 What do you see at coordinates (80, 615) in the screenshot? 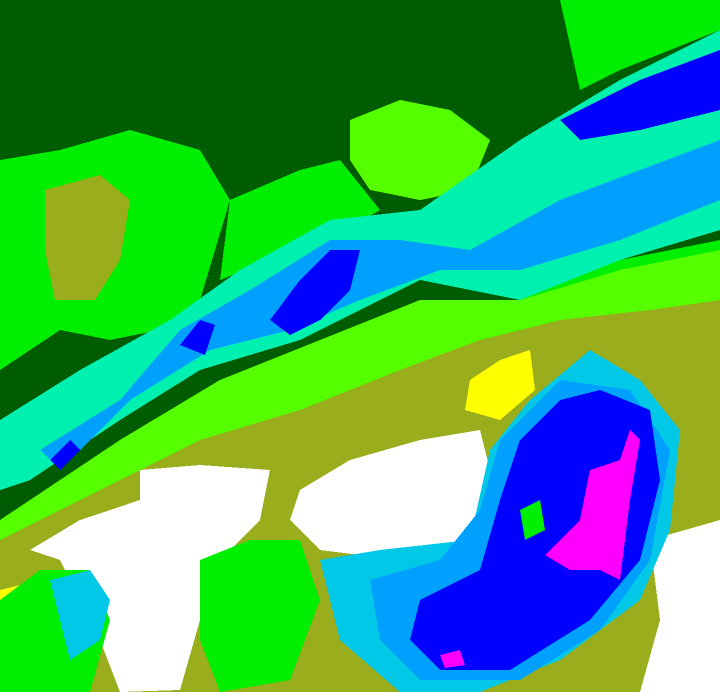
I see `cyan-area-lower-left` at bounding box center [80, 615].